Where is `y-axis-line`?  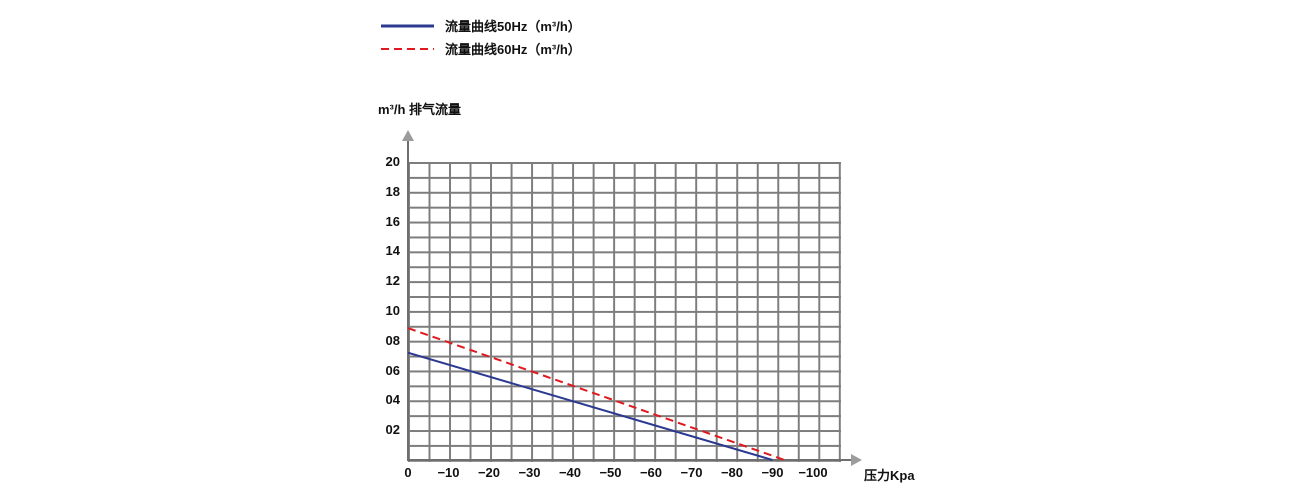
y-axis-line is located at coordinates (408, 300).